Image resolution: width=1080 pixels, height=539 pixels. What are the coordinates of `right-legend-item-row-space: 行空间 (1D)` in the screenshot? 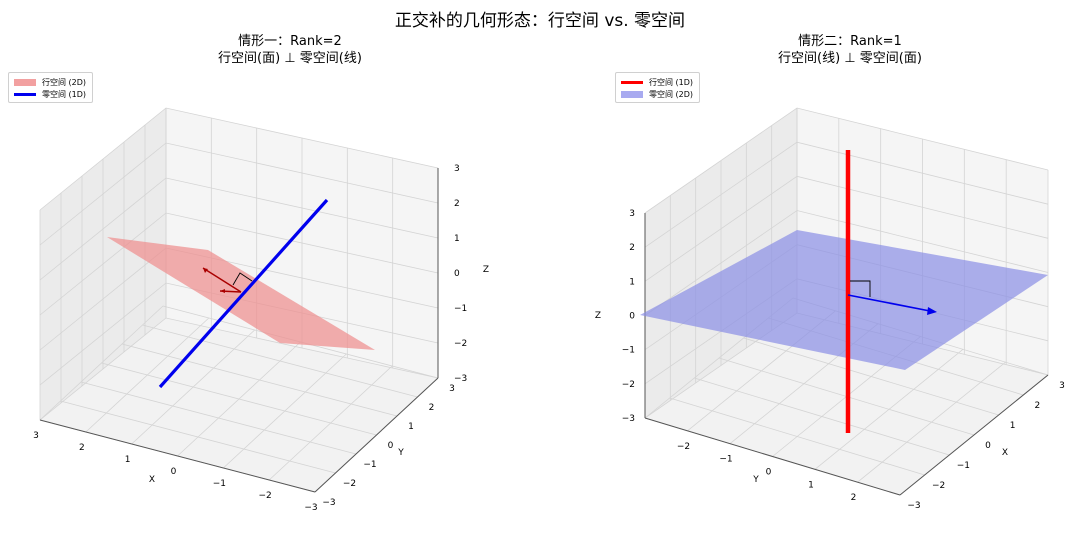 It's located at (657, 82).